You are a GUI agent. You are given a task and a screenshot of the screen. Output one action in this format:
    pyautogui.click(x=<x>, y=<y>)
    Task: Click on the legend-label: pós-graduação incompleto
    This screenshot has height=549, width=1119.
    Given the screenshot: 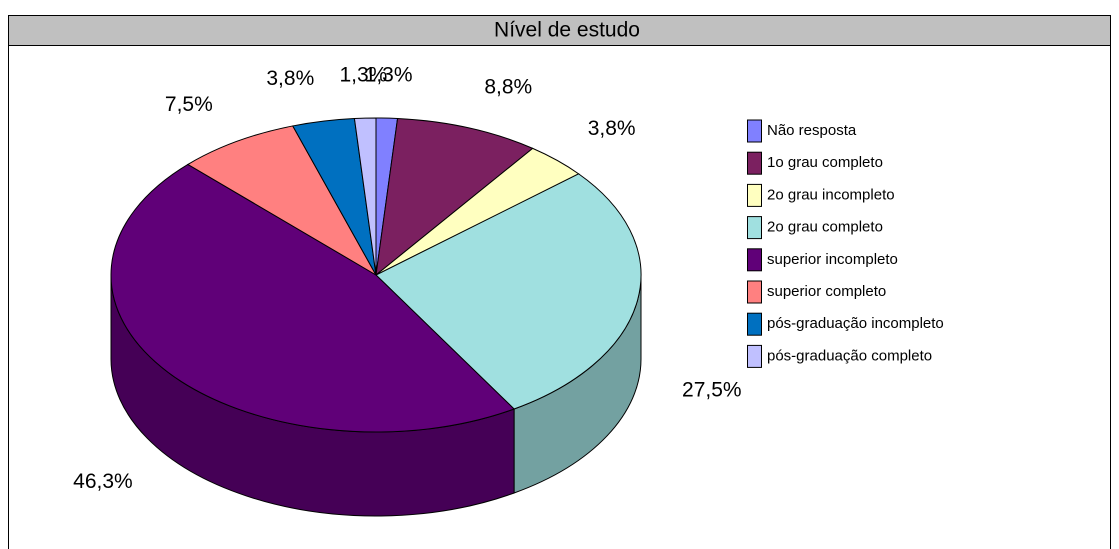 What is the action you would take?
    pyautogui.click(x=855, y=323)
    